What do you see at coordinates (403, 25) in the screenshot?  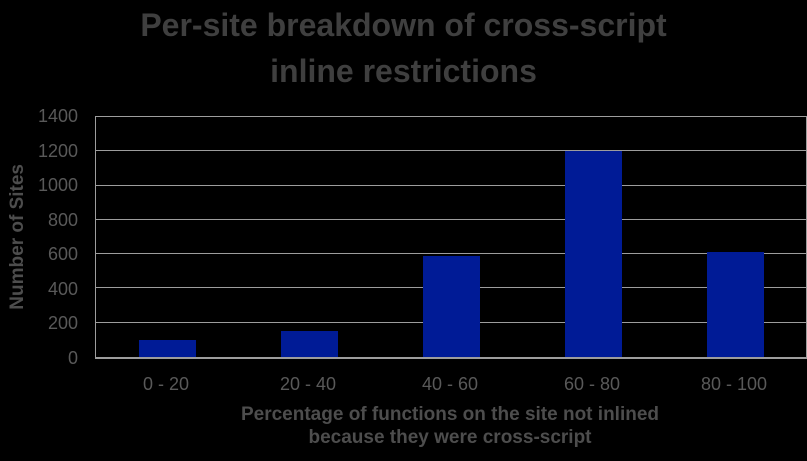 I see `chart-title-line-1: Per-site breakdown of cross-script` at bounding box center [403, 25].